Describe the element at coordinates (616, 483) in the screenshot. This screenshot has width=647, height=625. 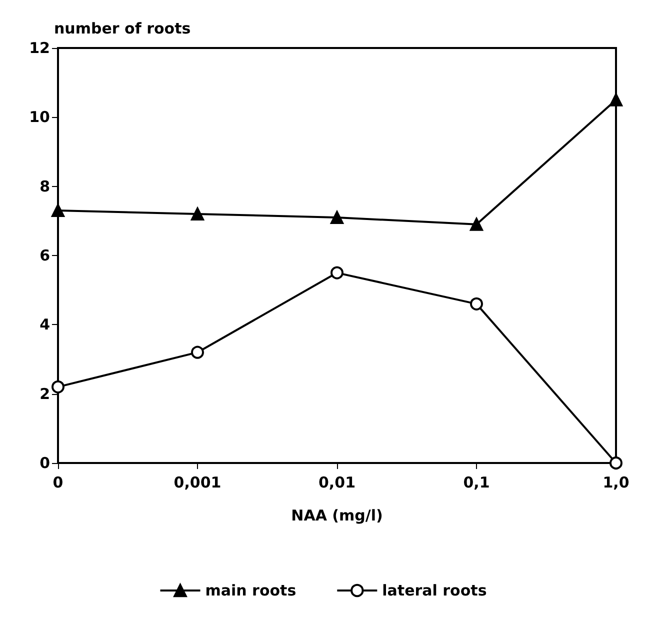
I see `x-tick-label: 1,0` at that location.